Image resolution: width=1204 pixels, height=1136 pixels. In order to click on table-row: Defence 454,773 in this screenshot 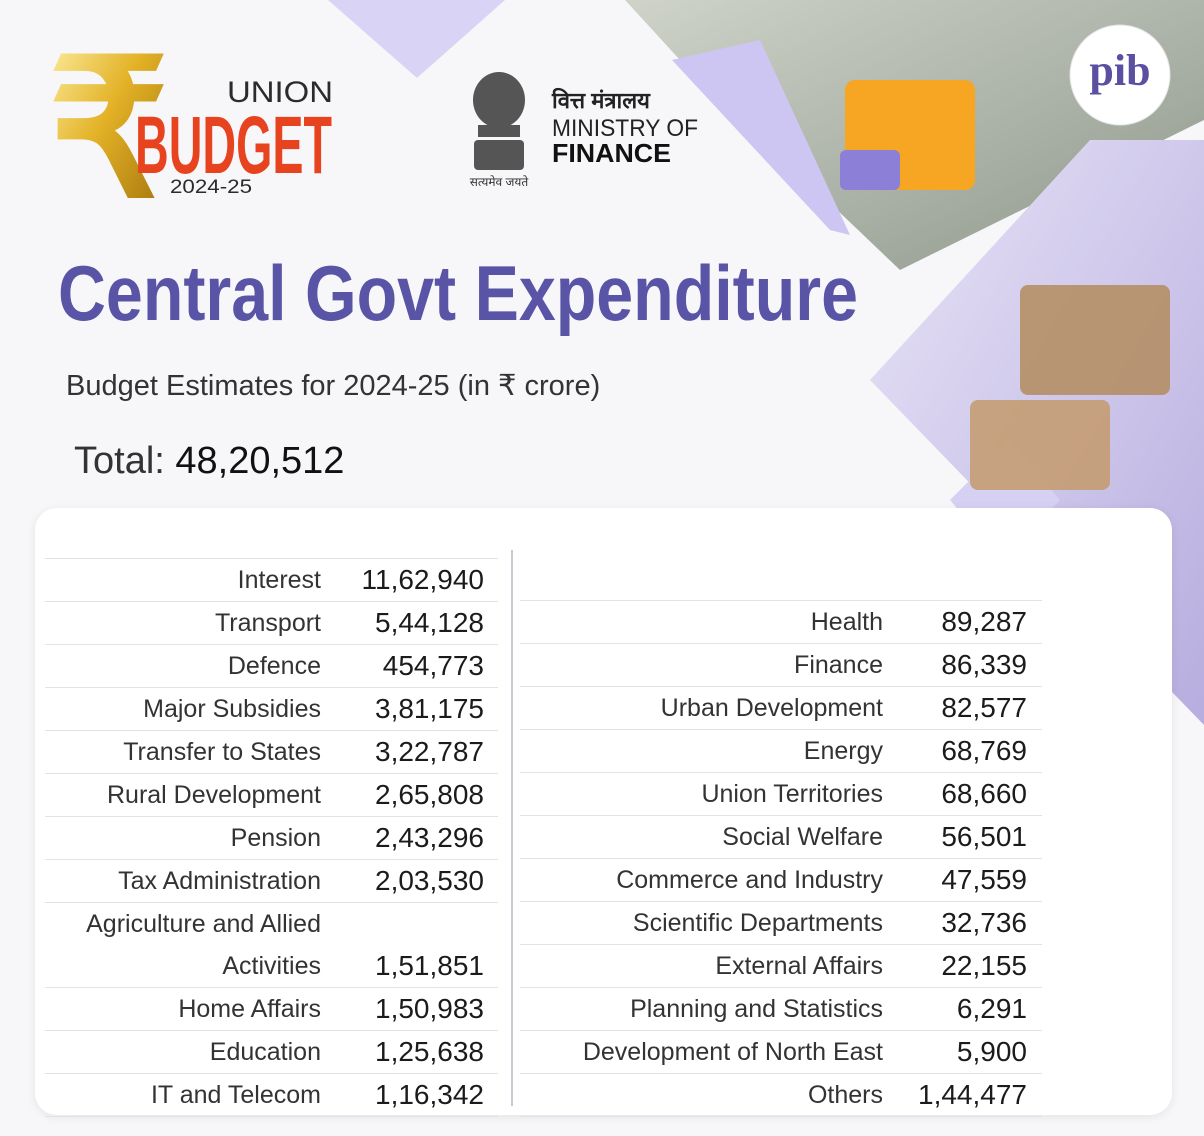, I will do `click(271, 666)`.